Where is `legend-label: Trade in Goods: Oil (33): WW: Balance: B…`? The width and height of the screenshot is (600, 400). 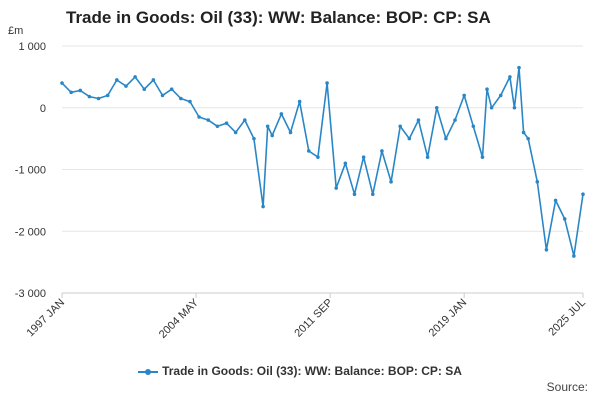 legend-label: Trade in Goods: Oil (33): WW: Balance: B… is located at coordinates (312, 371).